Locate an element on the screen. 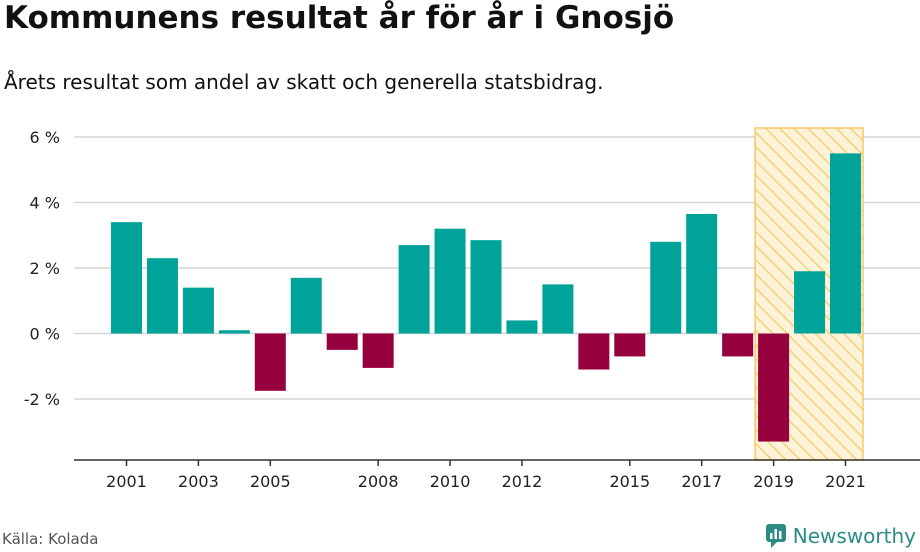 The width and height of the screenshot is (920, 552). bar-2014 is located at coordinates (594, 351).